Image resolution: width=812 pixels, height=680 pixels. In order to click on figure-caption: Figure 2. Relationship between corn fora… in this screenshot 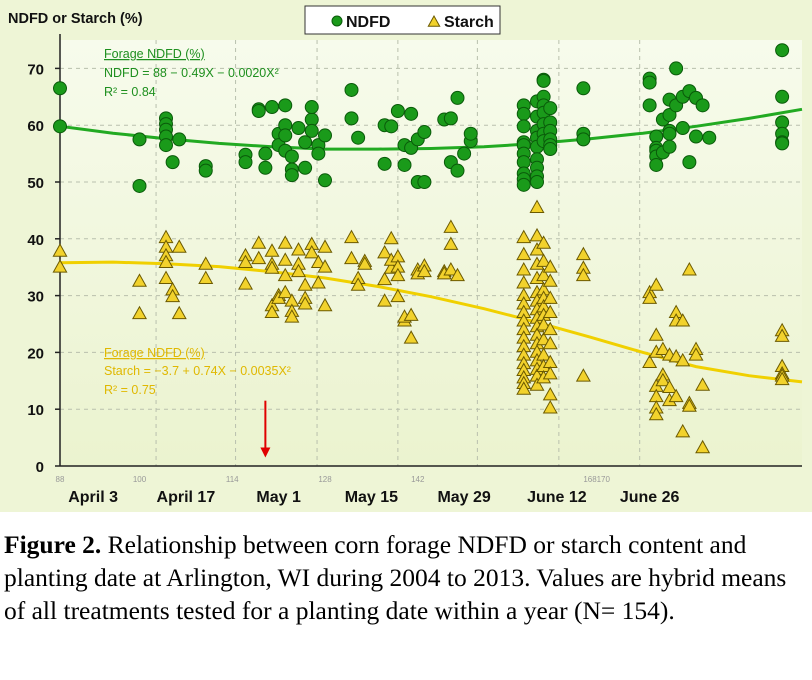, I will do `click(404, 577)`.